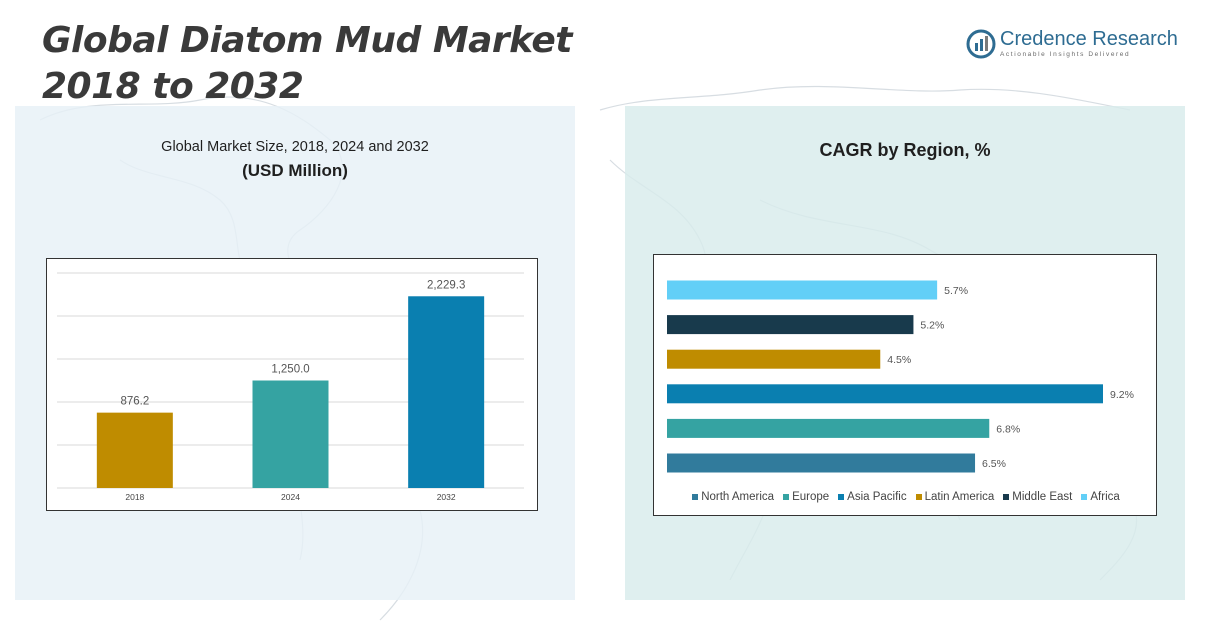  Describe the element at coordinates (994, 464) in the screenshot. I see `data-label: 6.5%` at that location.